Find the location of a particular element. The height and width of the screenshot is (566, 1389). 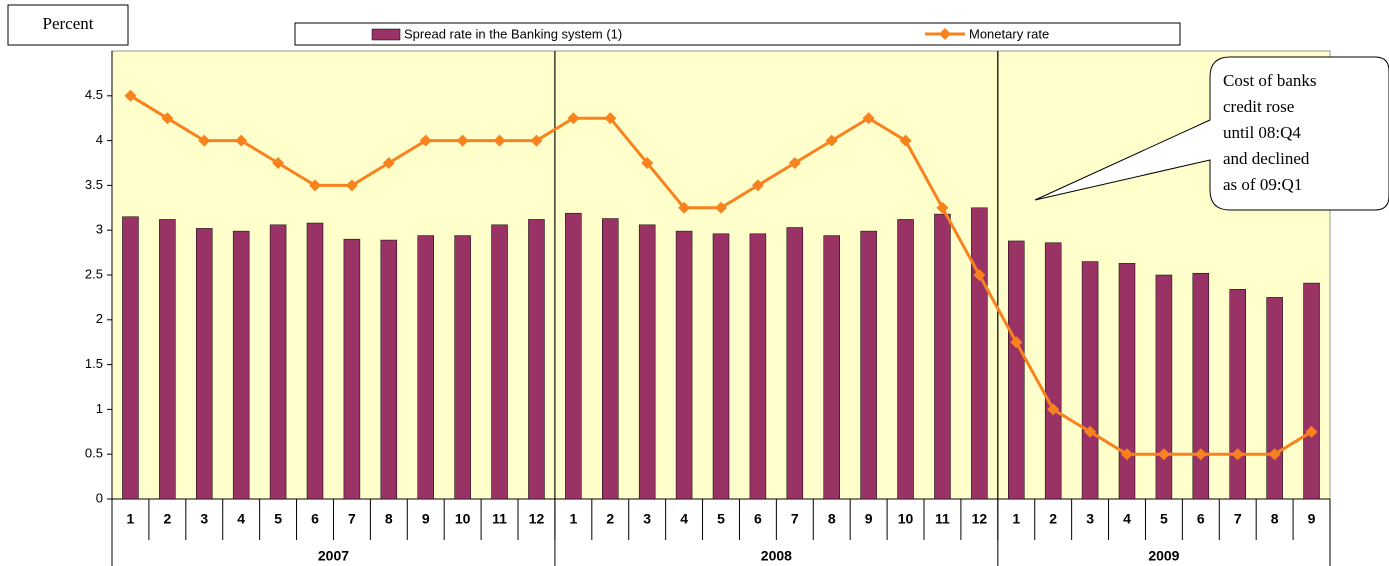

group-label: 2007 is located at coordinates (333, 556).